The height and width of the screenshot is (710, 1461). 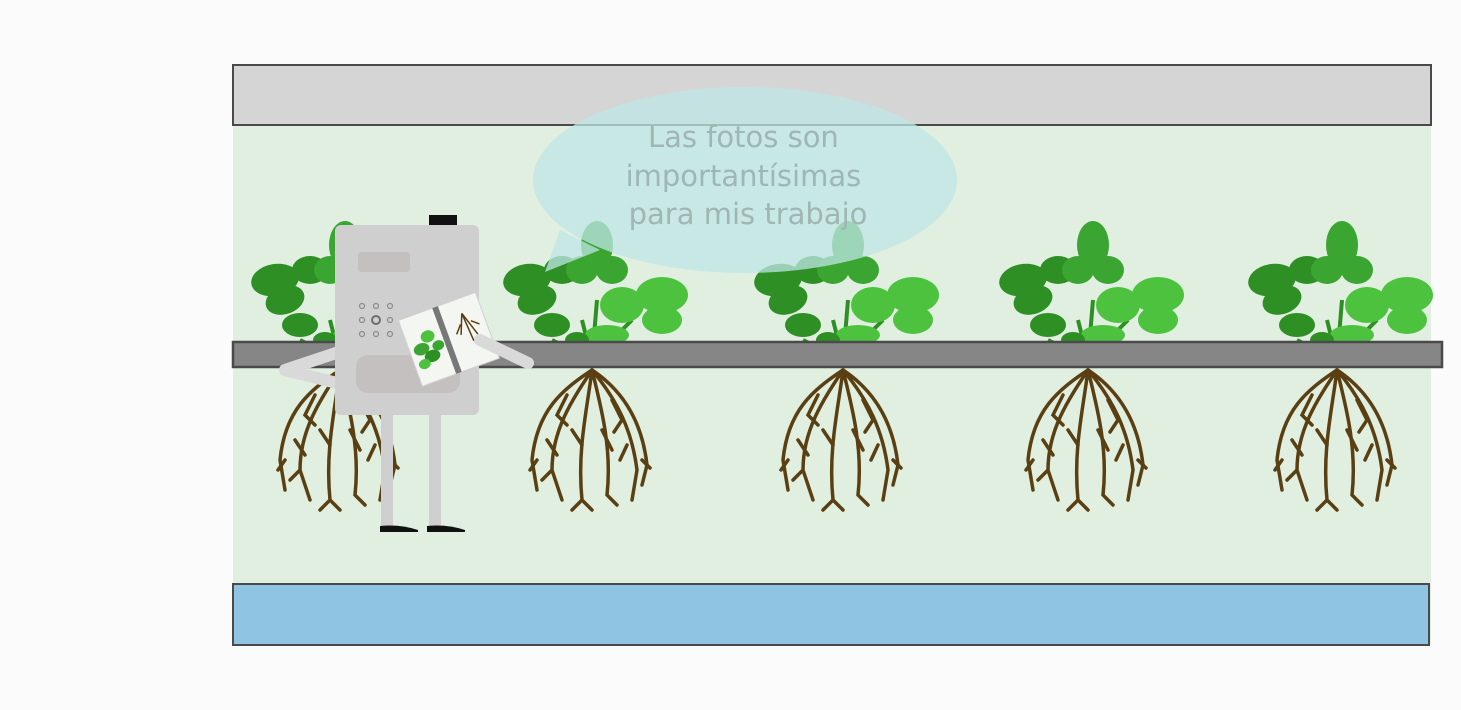 I want to click on water-reservoir, so click(x=831, y=614).